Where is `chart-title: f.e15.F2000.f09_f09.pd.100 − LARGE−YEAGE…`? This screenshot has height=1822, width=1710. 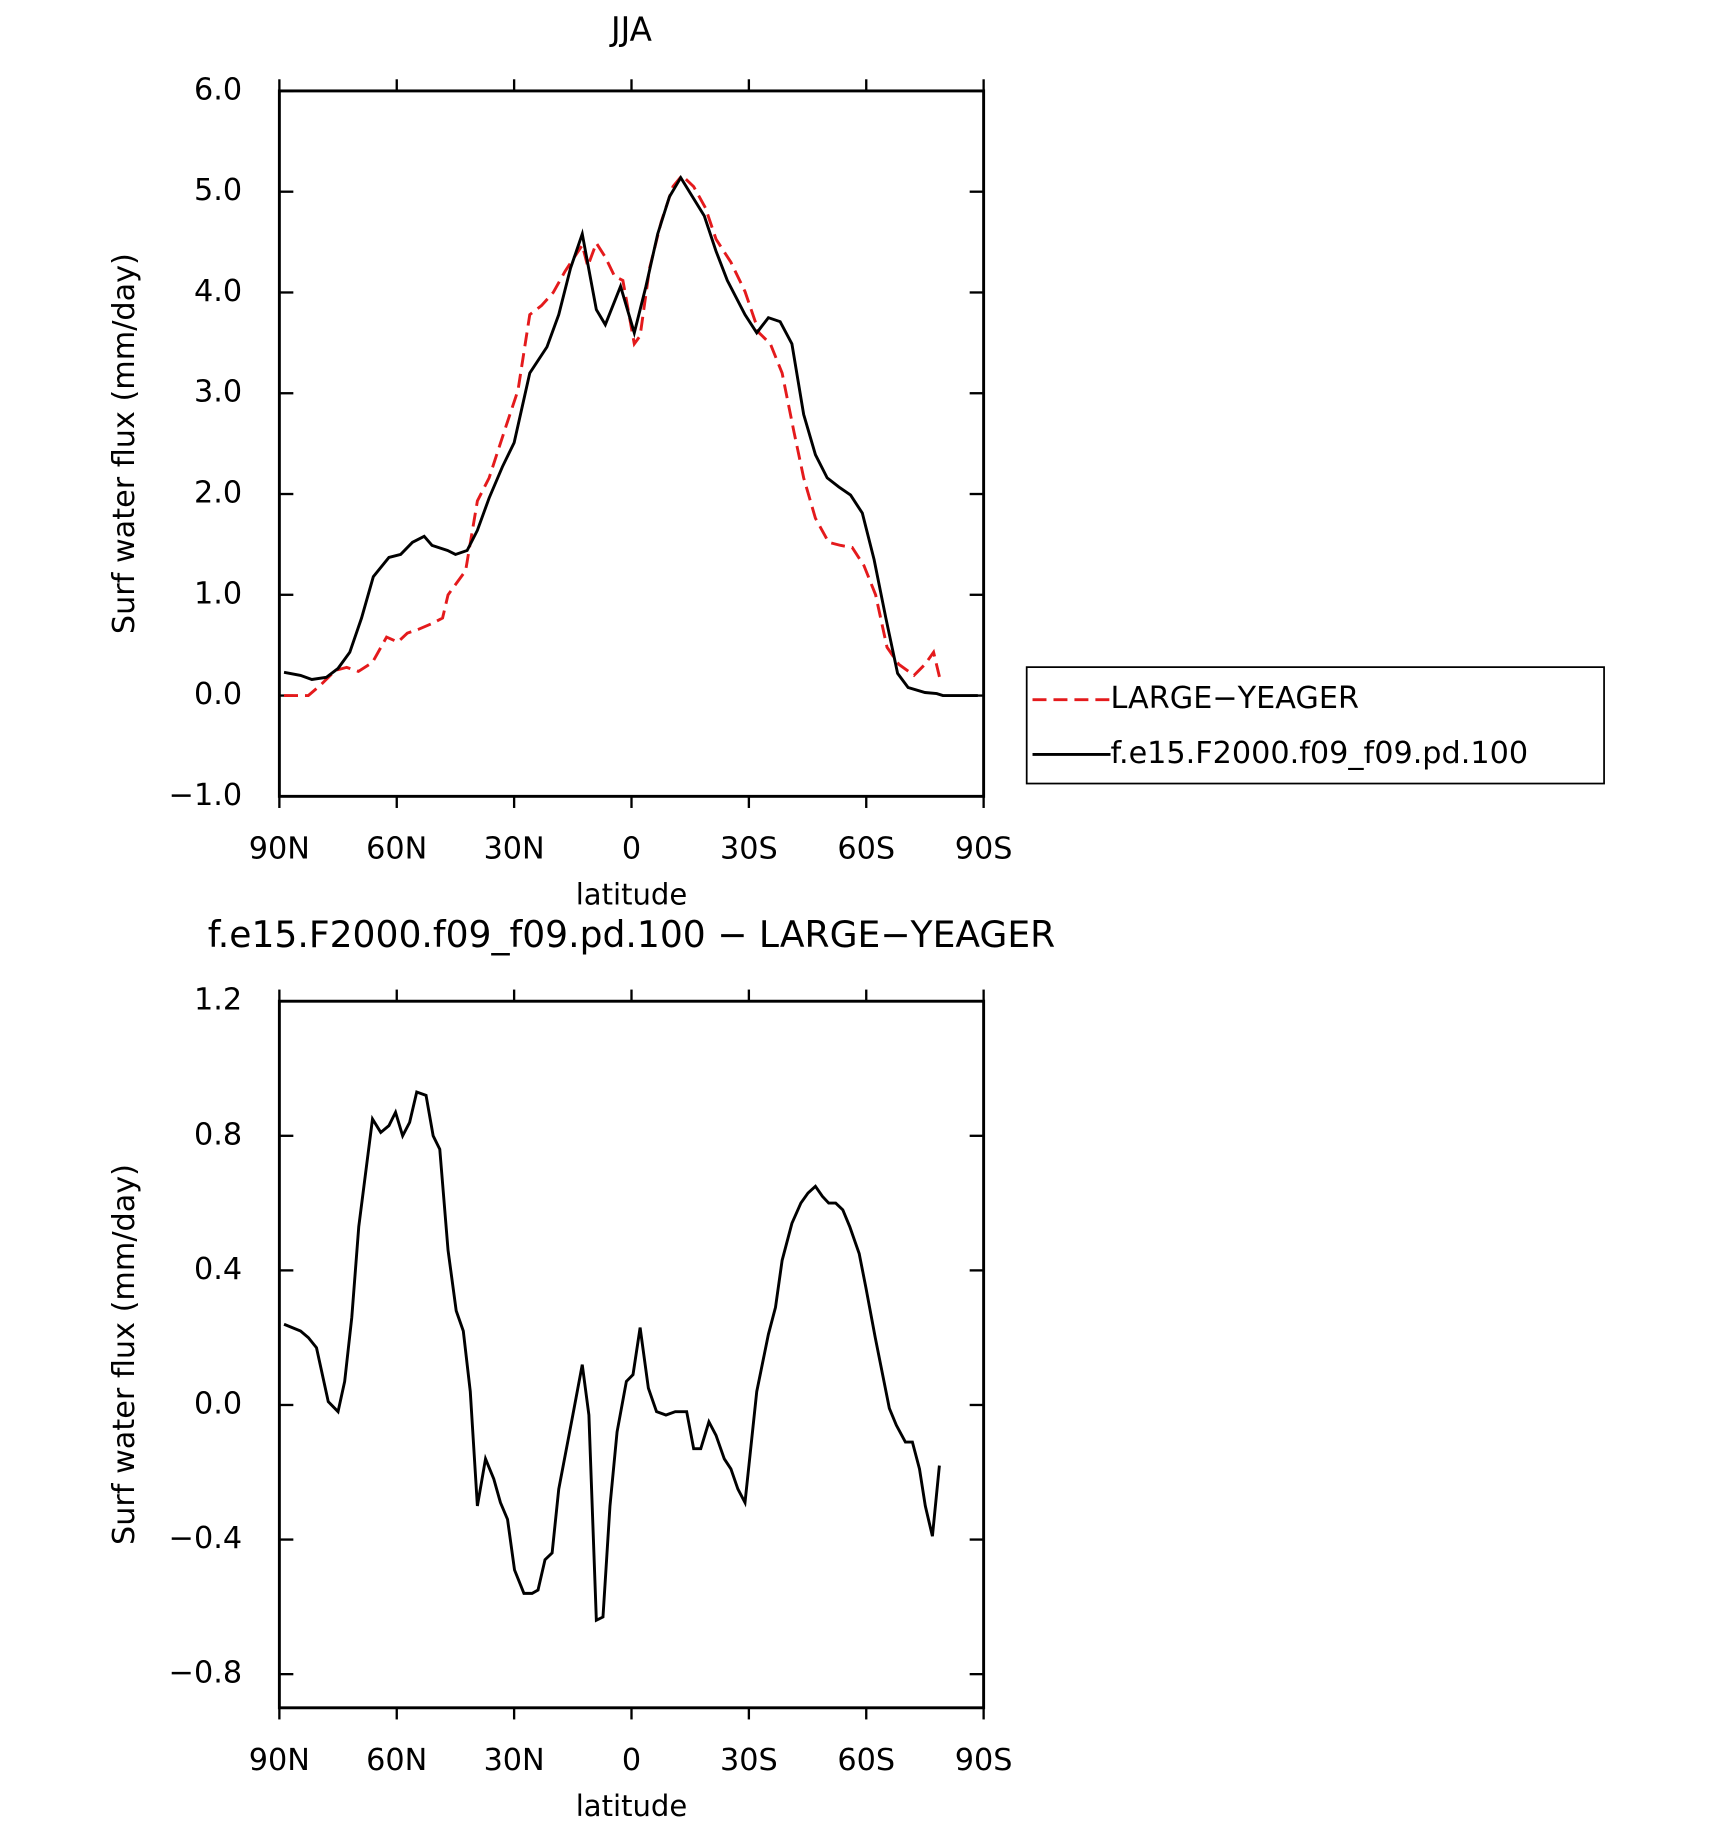 chart-title: f.e15.F2000.f09_f09.pd.100 − LARGE−YEAGE… is located at coordinates (632, 935).